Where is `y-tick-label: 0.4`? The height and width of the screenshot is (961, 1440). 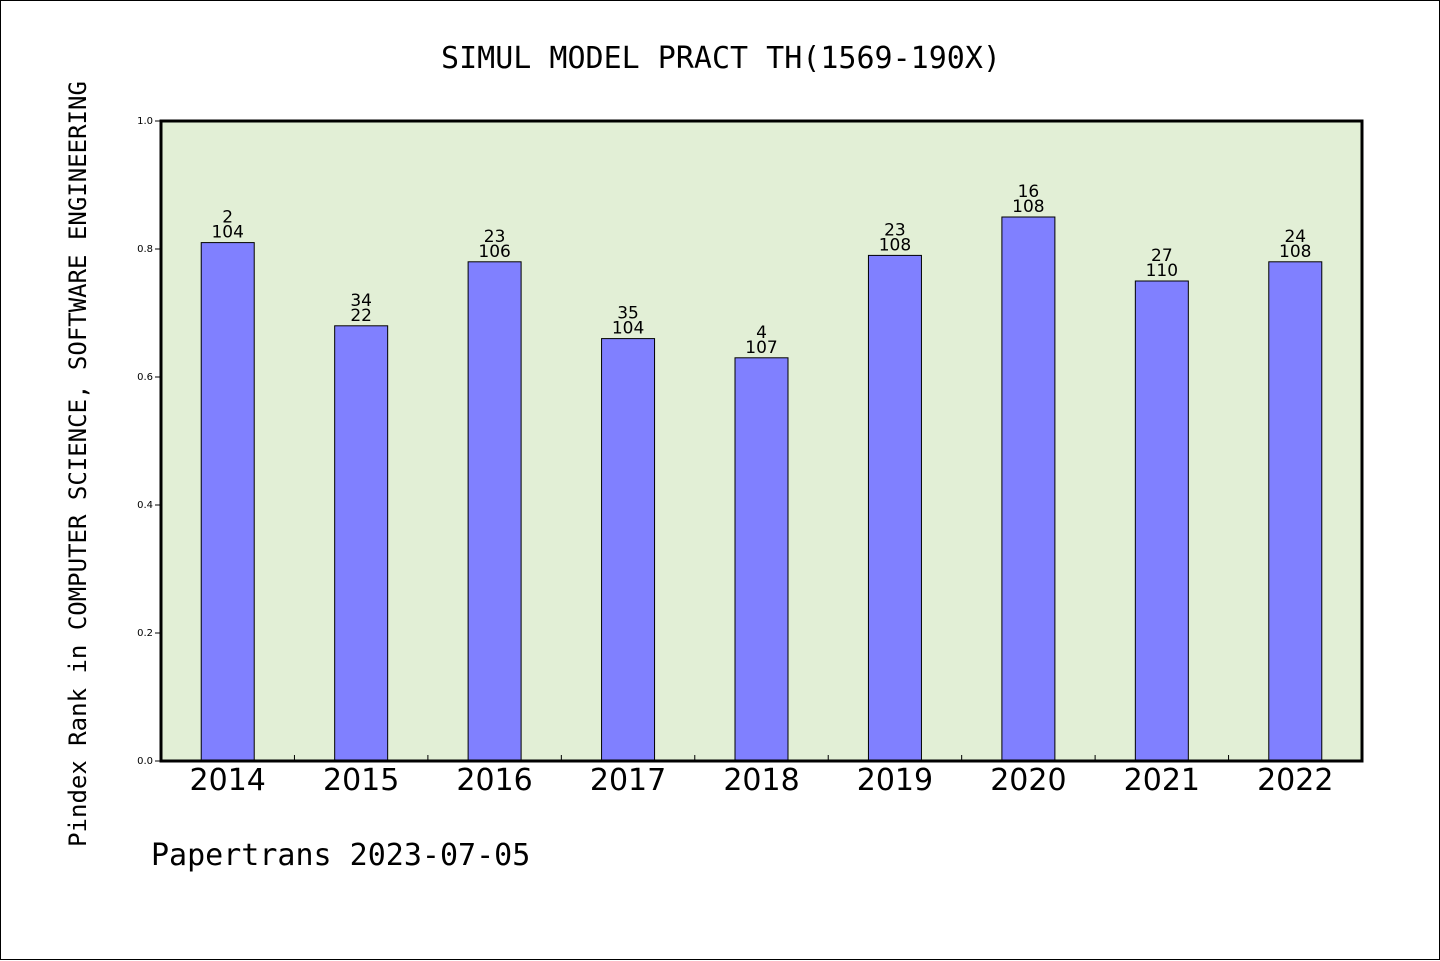 y-tick-label: 0.4 is located at coordinates (145, 505).